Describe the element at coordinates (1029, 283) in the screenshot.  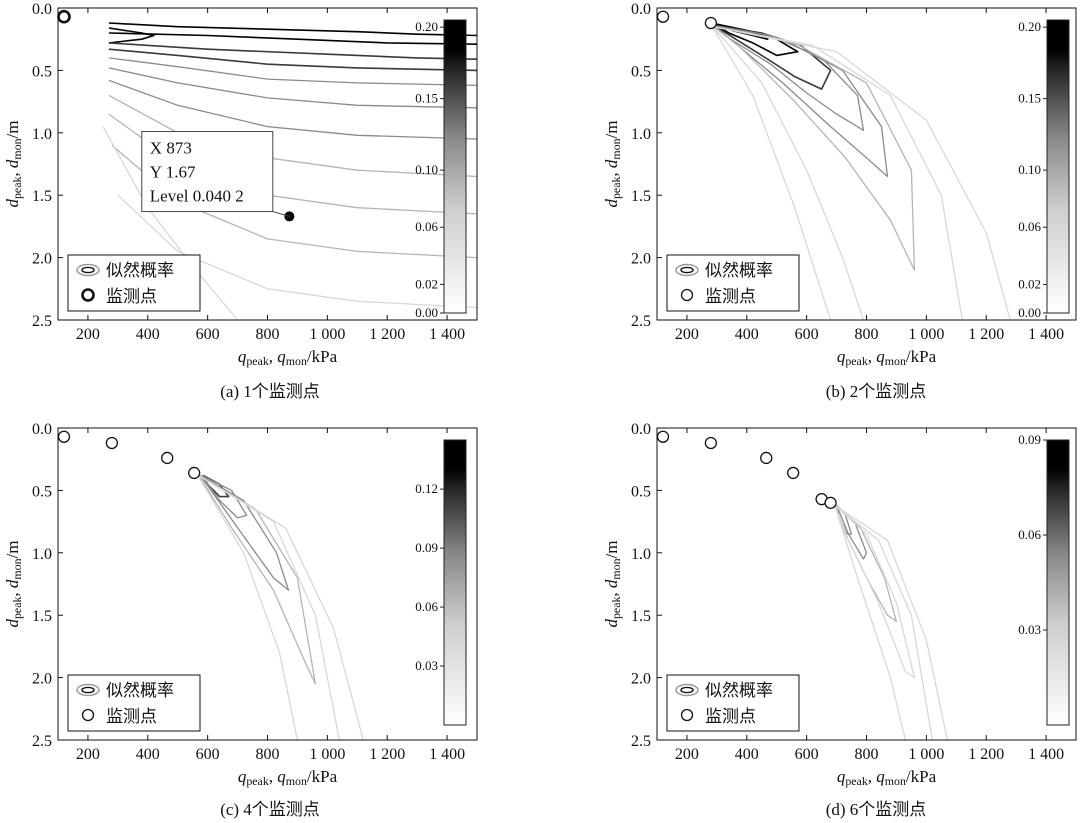
I see `colorbar-tick-label: 0.02` at that location.